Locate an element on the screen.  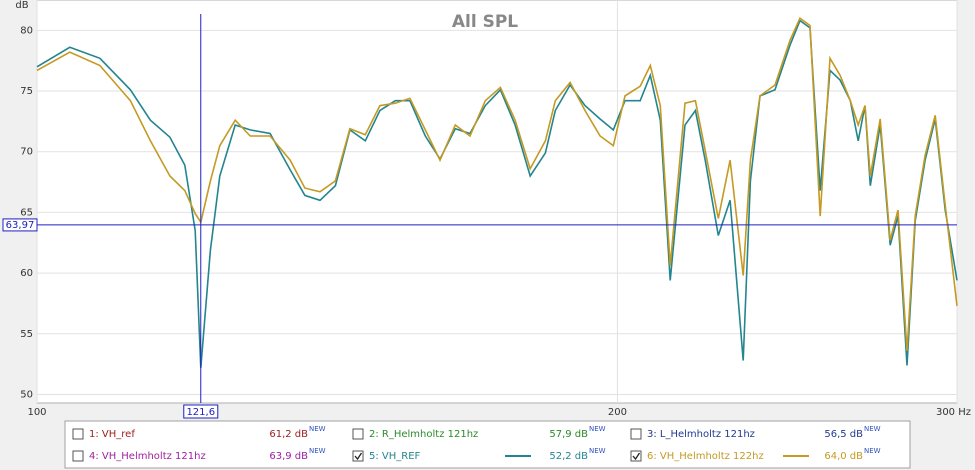
y-tick-label: 55 is located at coordinates (26, 334).